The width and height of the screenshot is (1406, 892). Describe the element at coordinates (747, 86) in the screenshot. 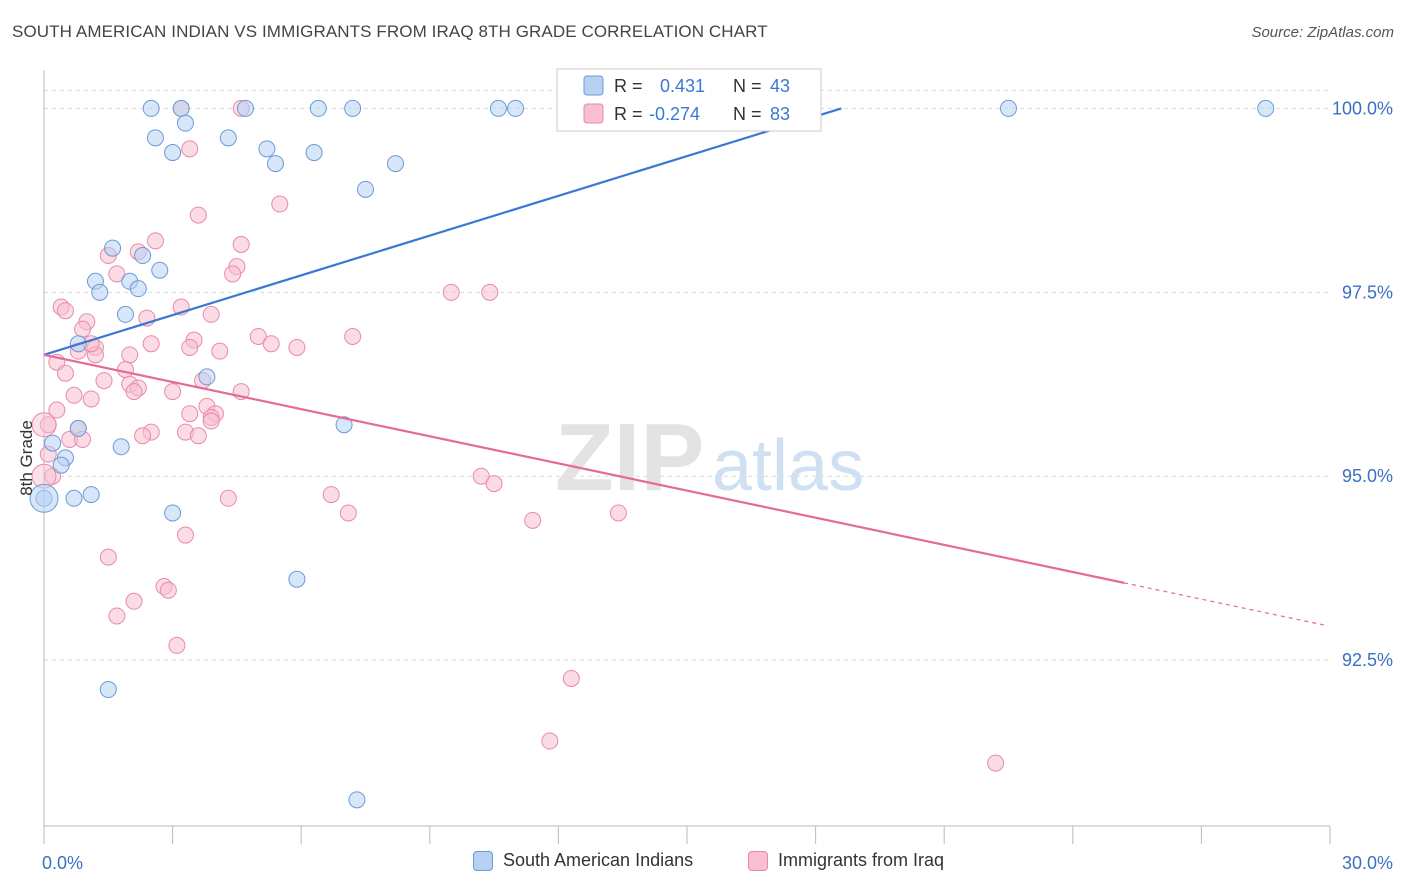

I see `legend-n-label-0: N =` at that location.